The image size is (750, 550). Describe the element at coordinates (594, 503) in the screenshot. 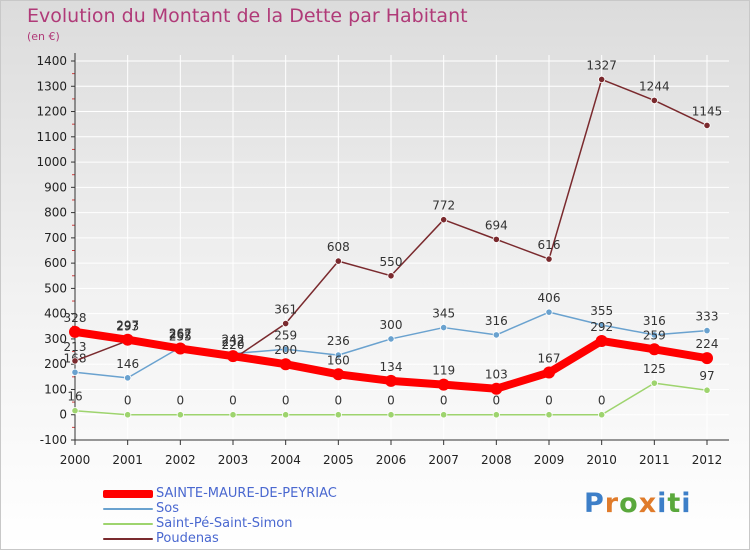

I see `logo-letter: P` at that location.